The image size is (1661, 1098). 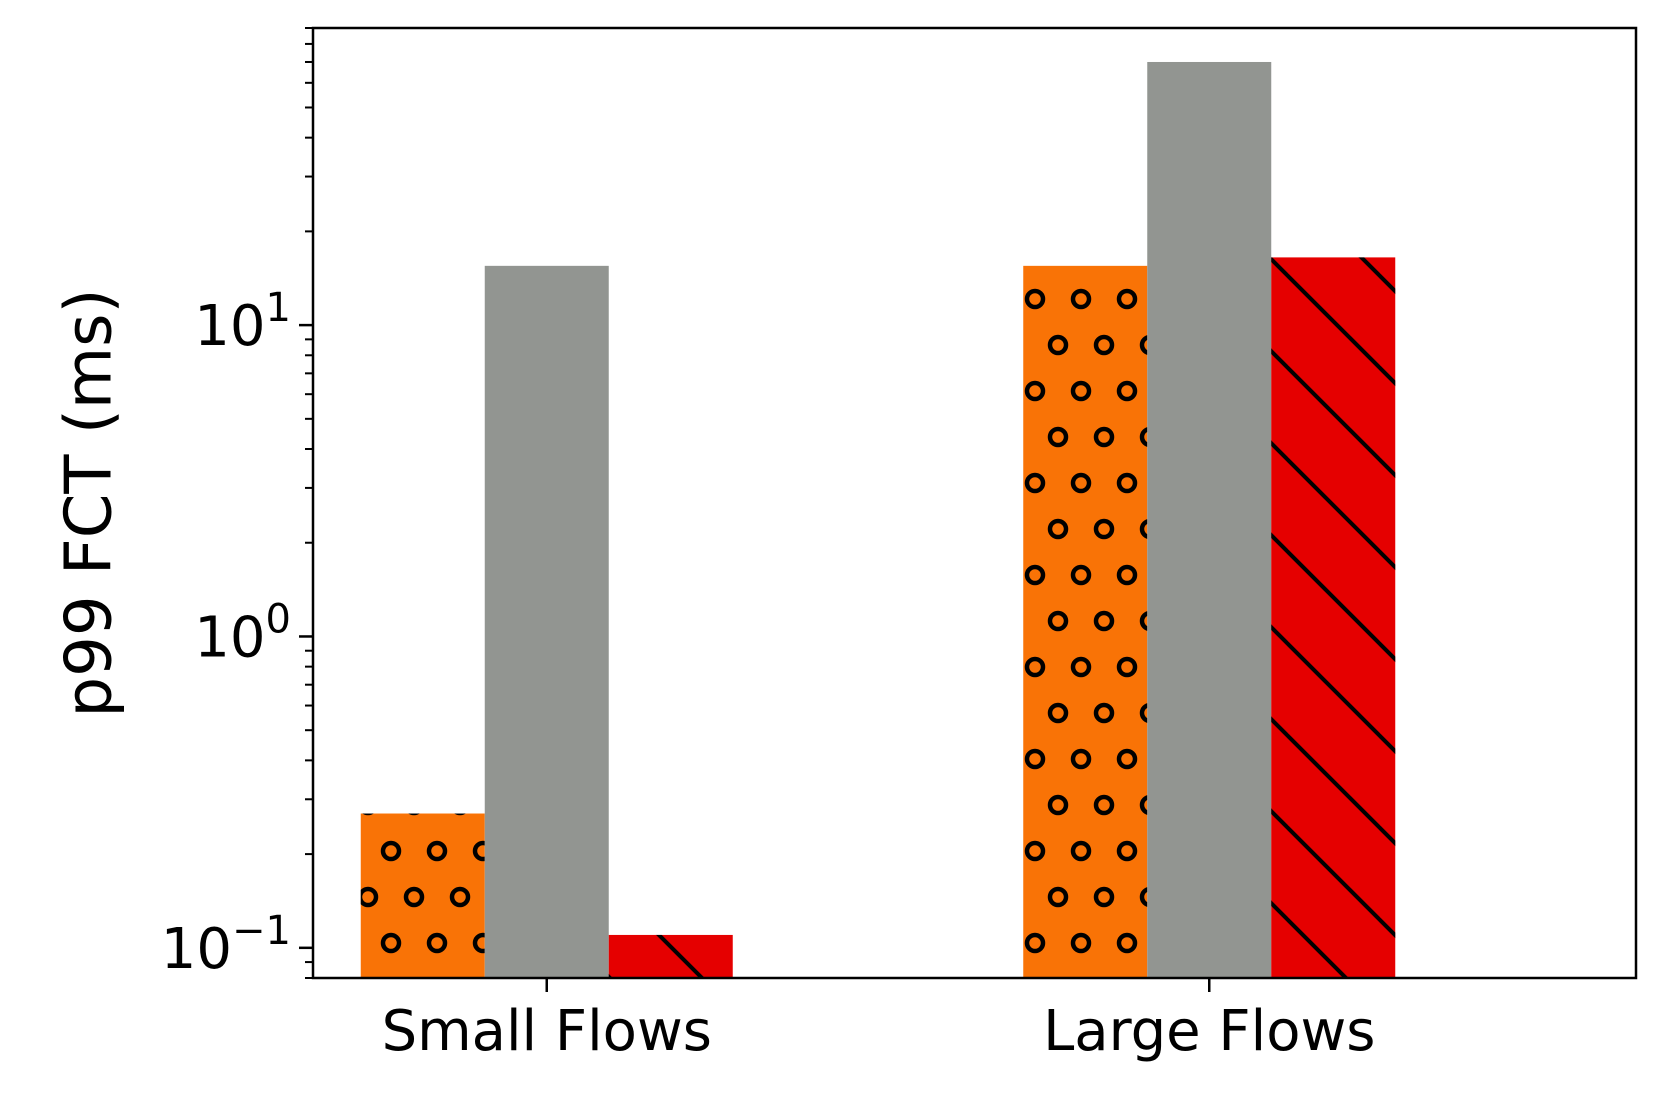 What do you see at coordinates (89, 503) in the screenshot?
I see `y-axis-label: p99 FCT (ms)` at bounding box center [89, 503].